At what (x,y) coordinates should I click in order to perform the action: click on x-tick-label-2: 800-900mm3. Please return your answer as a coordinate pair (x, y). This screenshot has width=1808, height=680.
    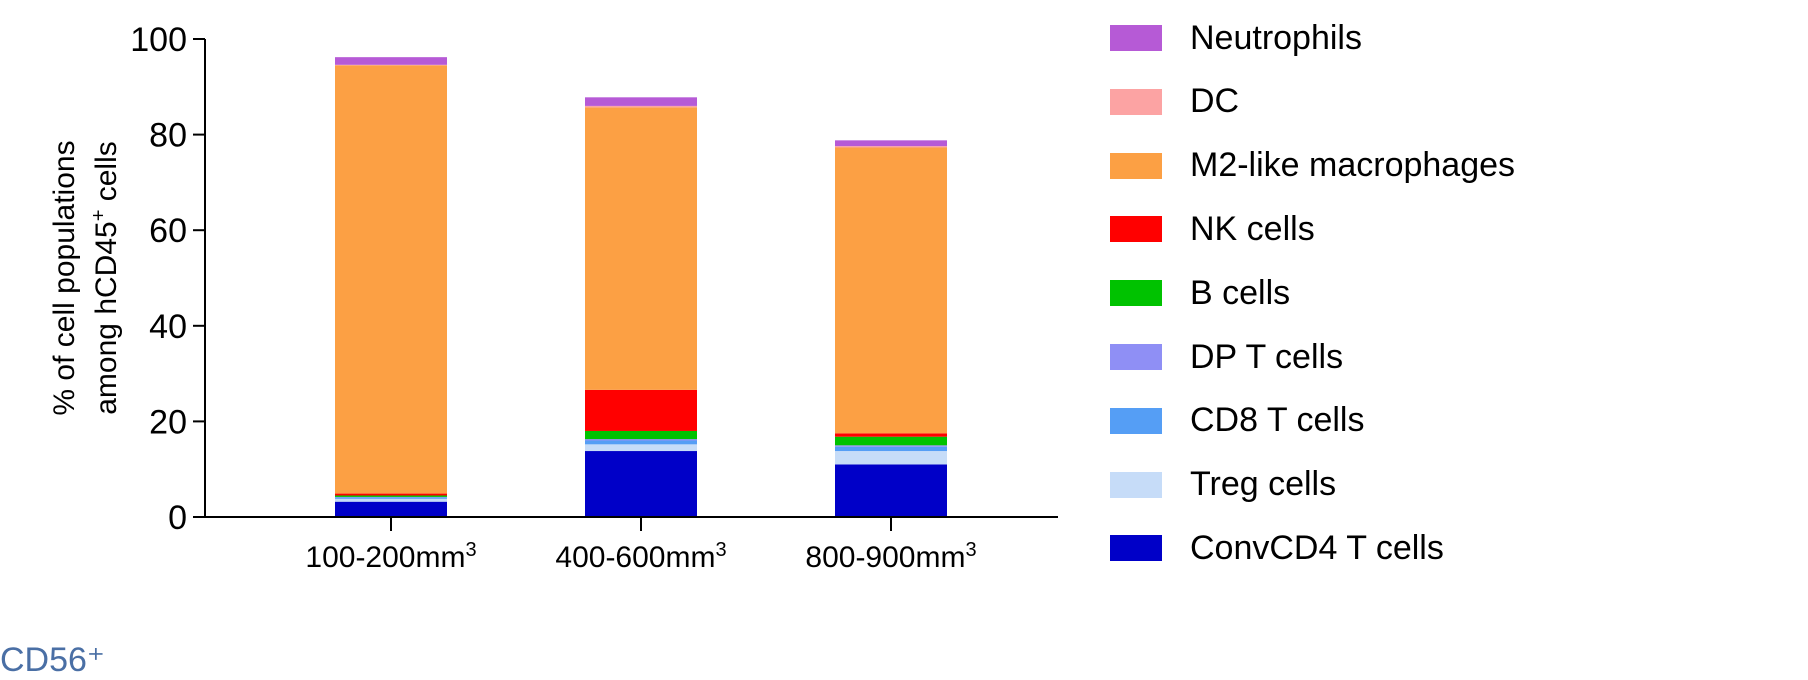
    Looking at the image, I should click on (890, 556).